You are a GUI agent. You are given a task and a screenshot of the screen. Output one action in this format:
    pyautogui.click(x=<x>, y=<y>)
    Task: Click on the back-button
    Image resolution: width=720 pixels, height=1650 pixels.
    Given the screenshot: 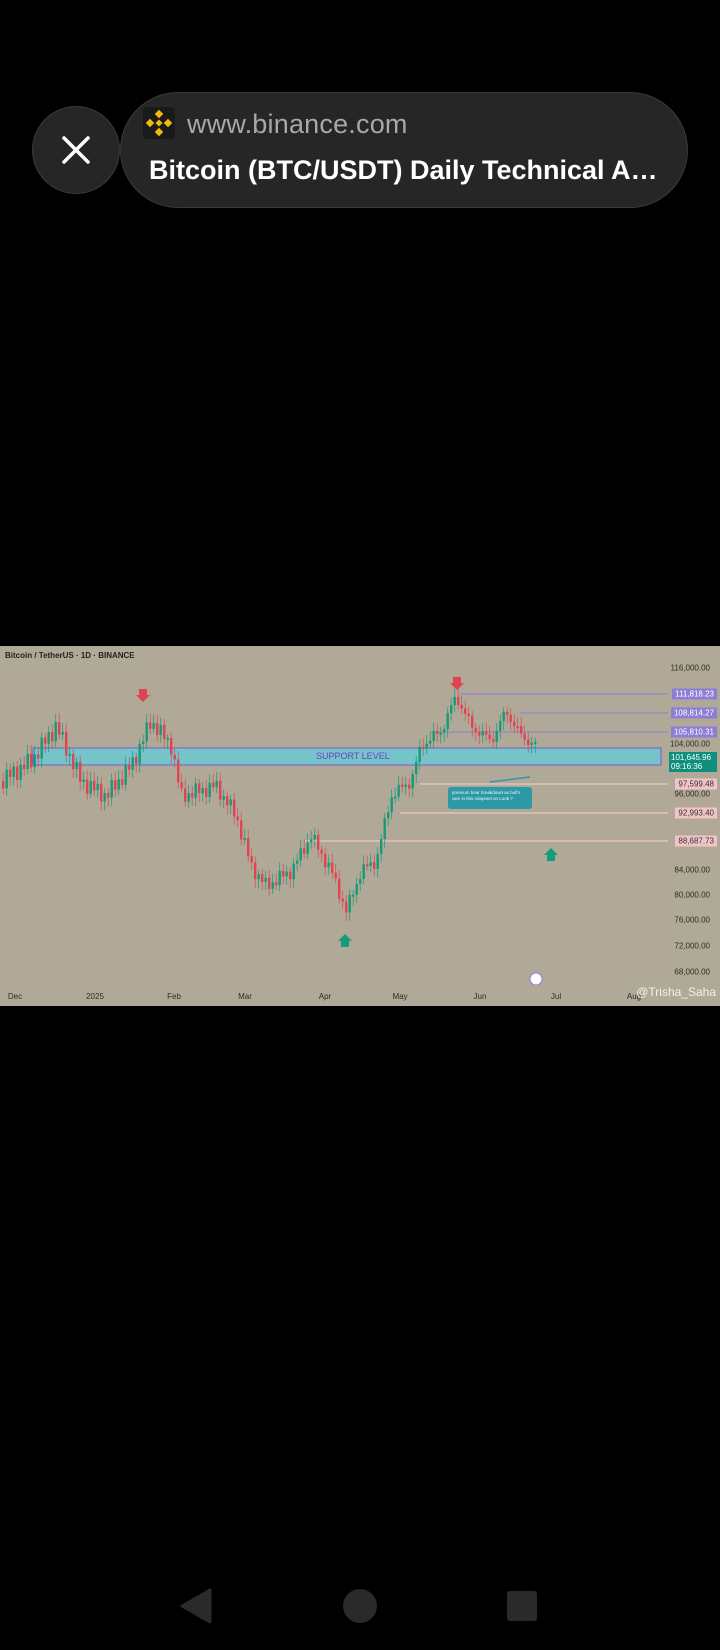 What is the action you would take?
    pyautogui.click(x=196, y=1606)
    